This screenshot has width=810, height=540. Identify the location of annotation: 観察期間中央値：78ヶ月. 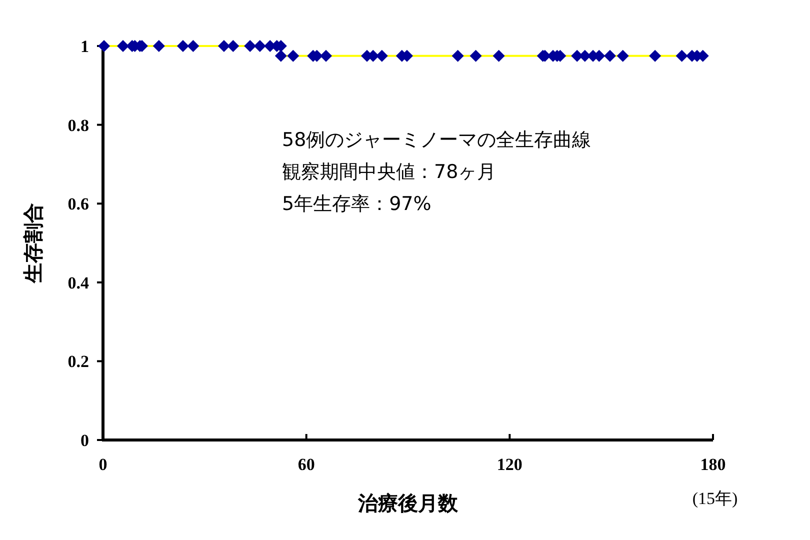
(389, 172).